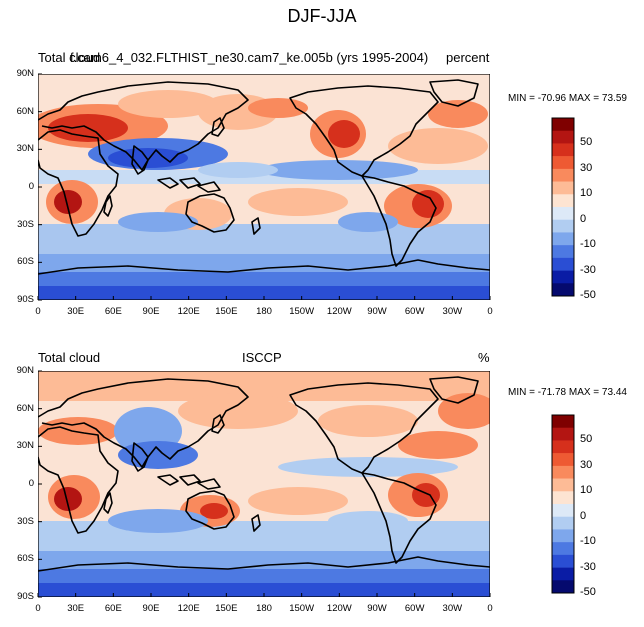 The image size is (644, 627). What do you see at coordinates (468, 57) in the screenshot?
I see `panel1-right-label: percent` at bounding box center [468, 57].